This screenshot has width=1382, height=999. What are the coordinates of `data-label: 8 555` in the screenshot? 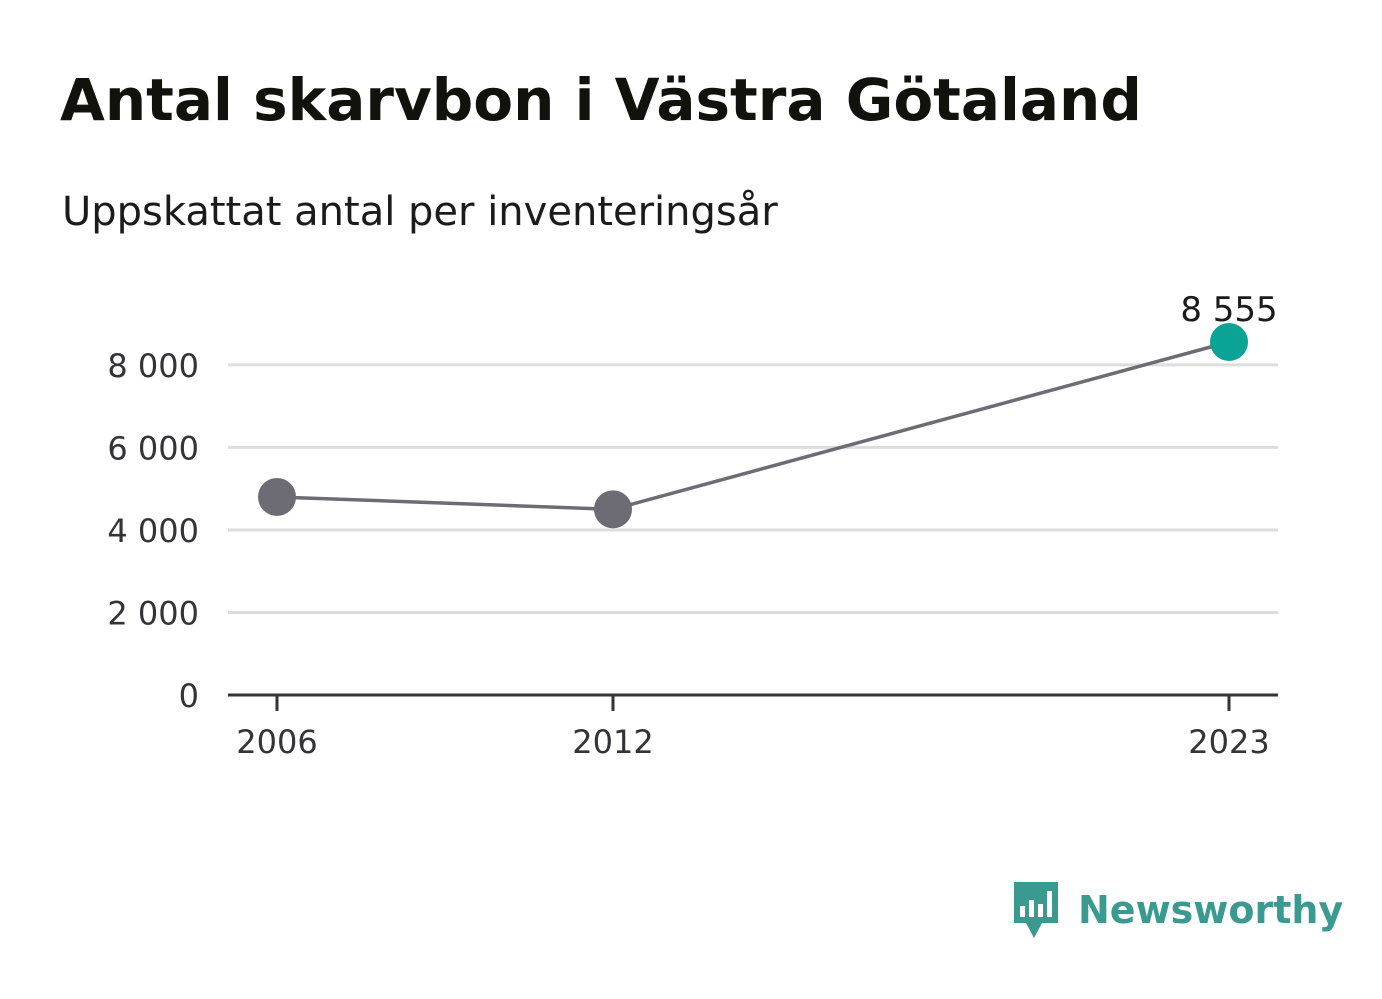 It's located at (1228, 310).